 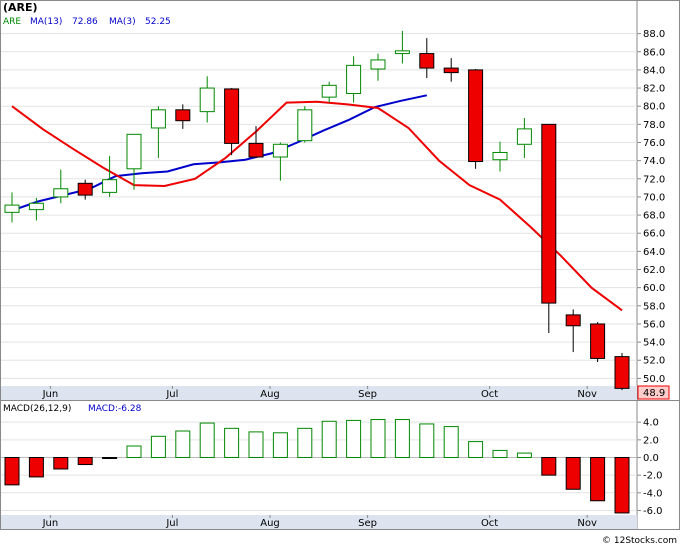 What do you see at coordinates (654, 324) in the screenshot?
I see `price-y-tick-label: 56.0` at bounding box center [654, 324].